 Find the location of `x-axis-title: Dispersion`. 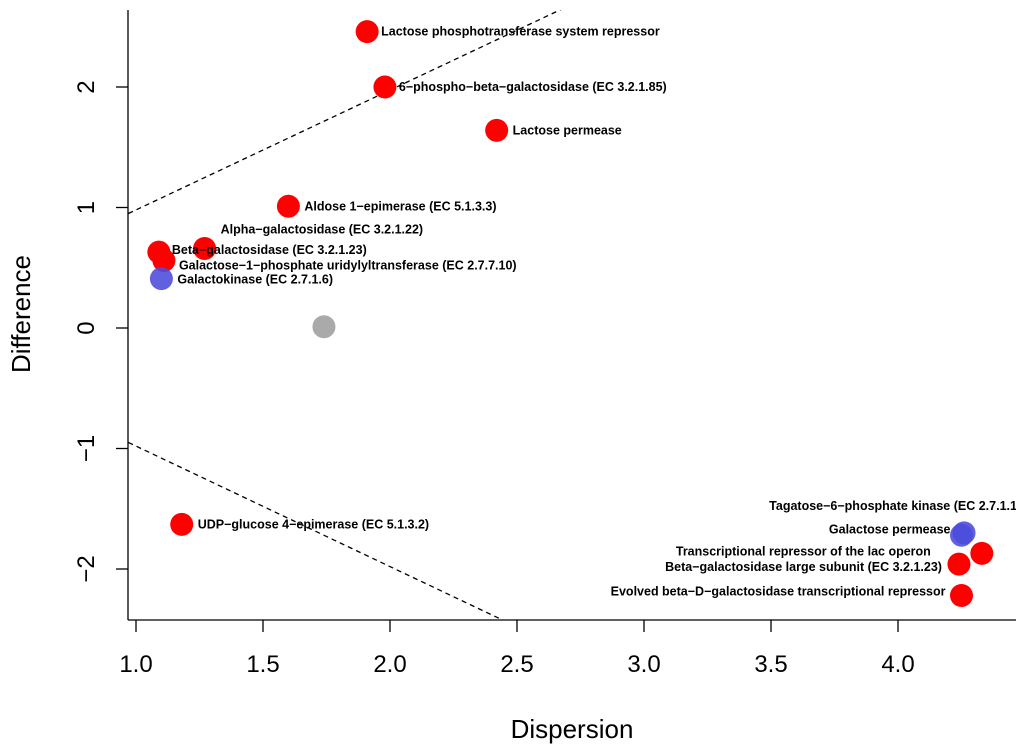

x-axis-title: Dispersion is located at coordinates (572, 729).